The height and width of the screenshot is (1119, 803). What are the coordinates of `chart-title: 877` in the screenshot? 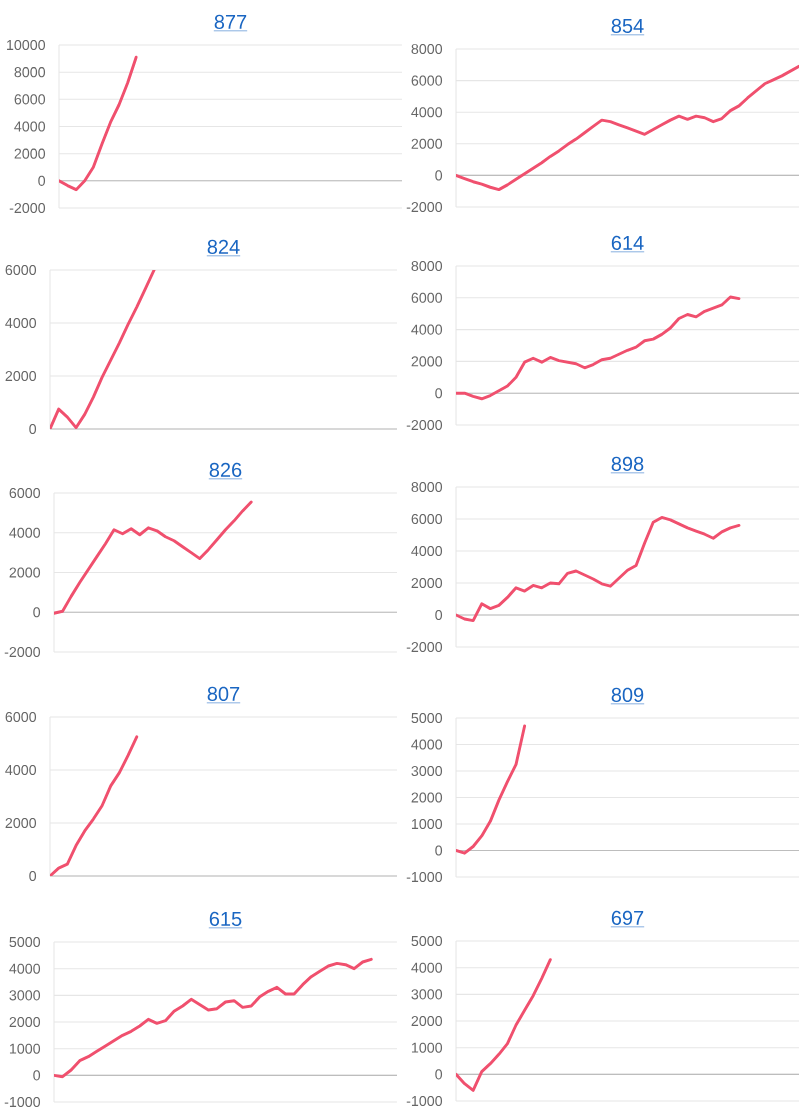 It's located at (230, 21).